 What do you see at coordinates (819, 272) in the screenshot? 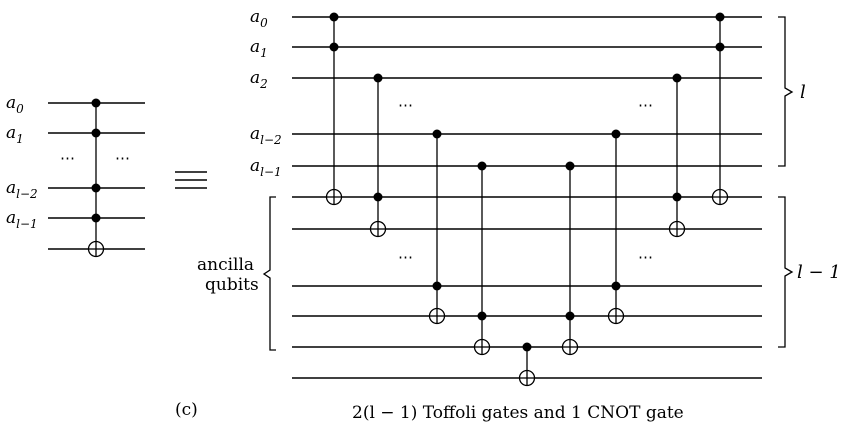
I see `brace-label-l-minus-1: l − 1` at bounding box center [819, 272].